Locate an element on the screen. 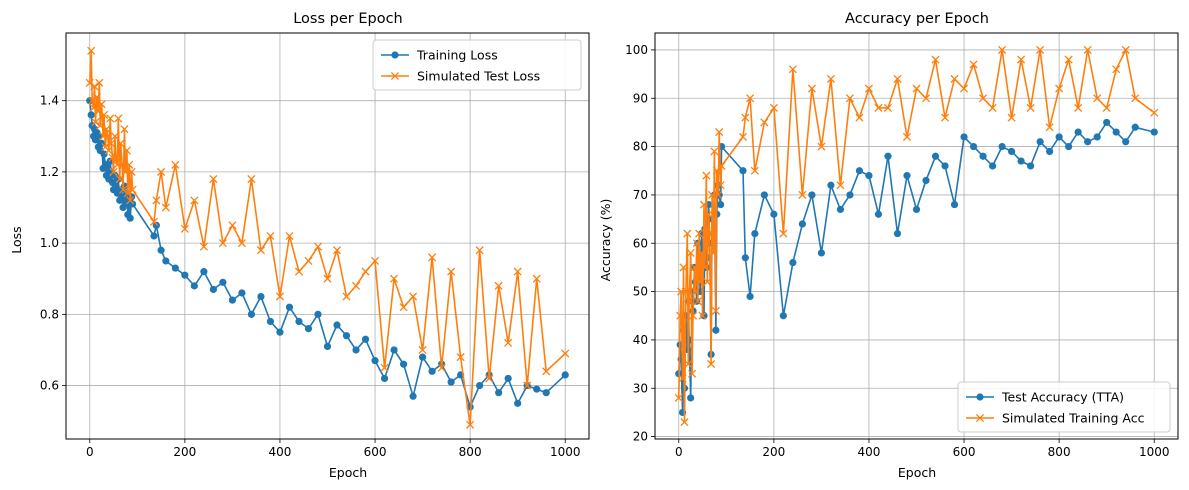 The width and height of the screenshot is (1189, 490). y-tick-label: 50 is located at coordinates (640, 292).